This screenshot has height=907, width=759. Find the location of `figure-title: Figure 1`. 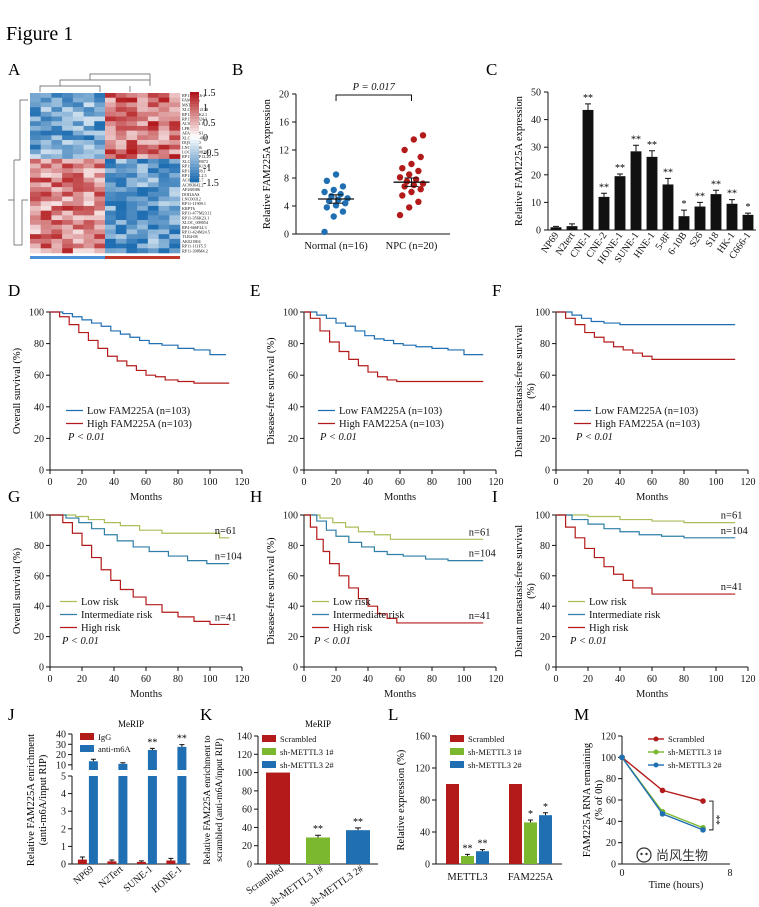

figure-title: Figure 1 is located at coordinates (39, 34).